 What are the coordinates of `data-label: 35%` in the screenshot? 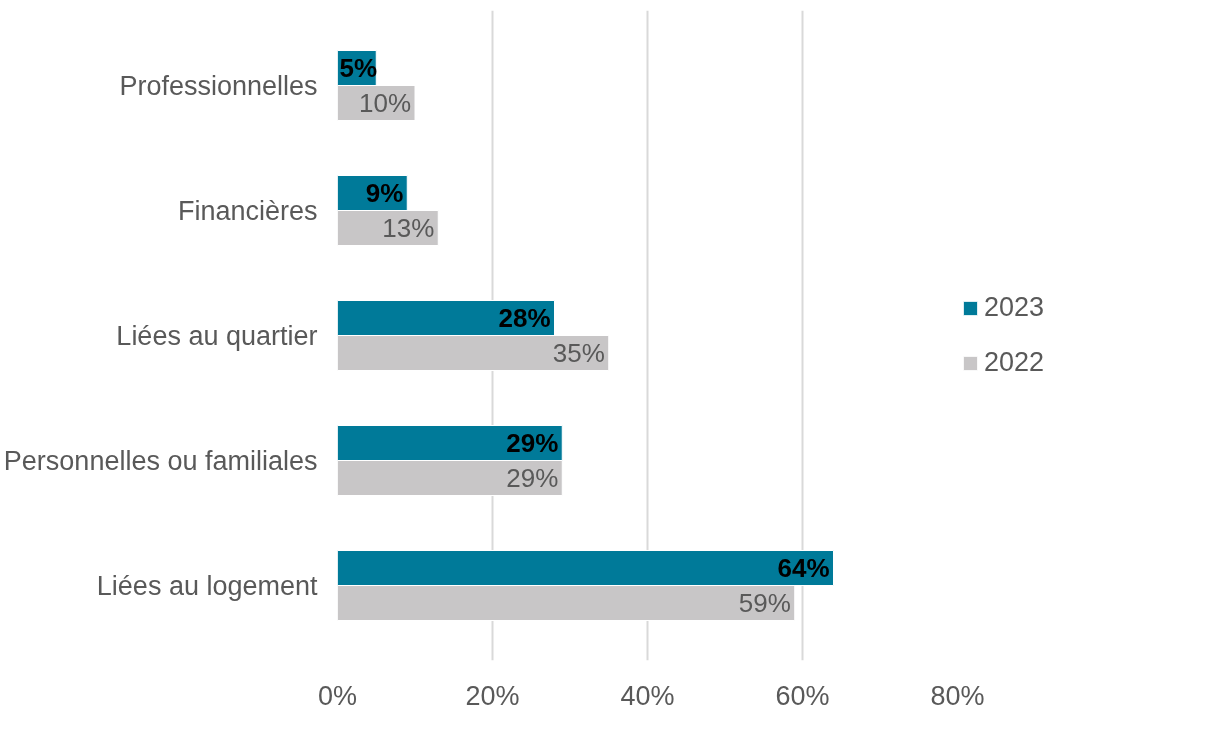 It's located at (578, 353).